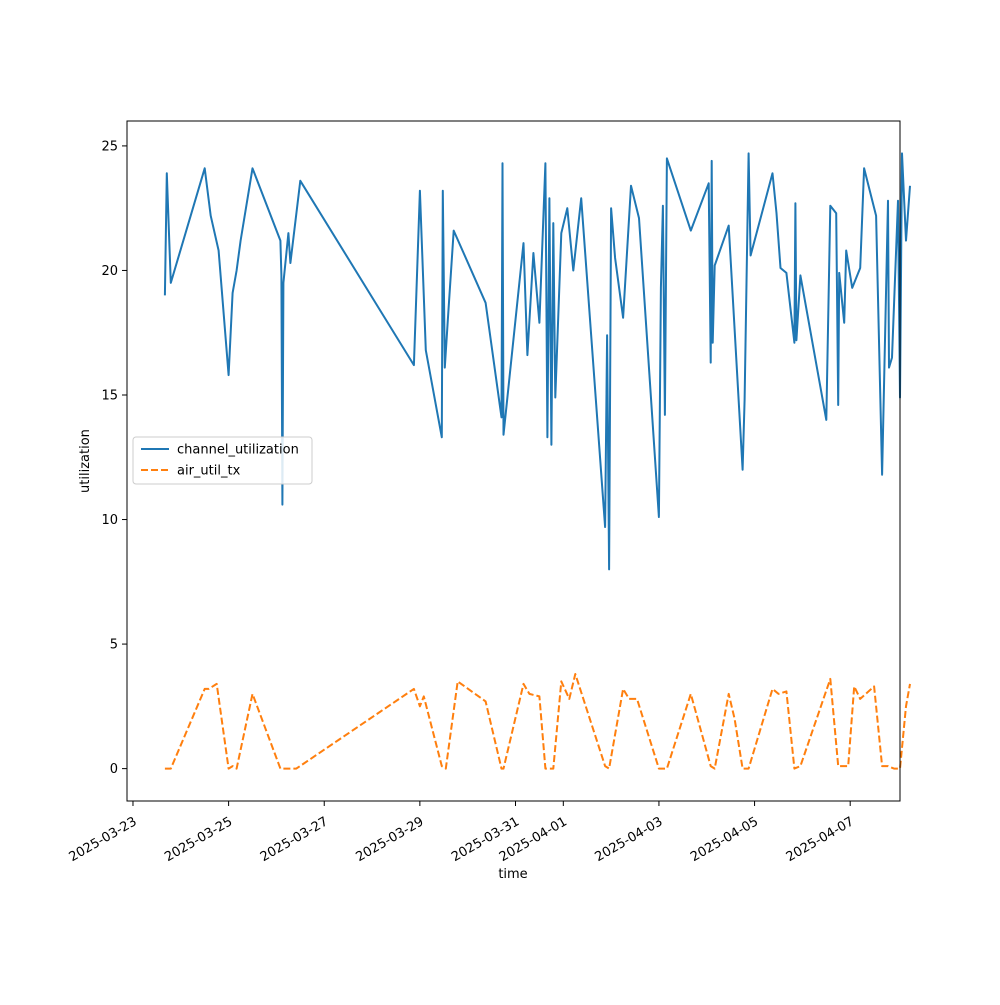 This screenshot has height=1005, width=1000. Describe the element at coordinates (109, 520) in the screenshot. I see `y-tick-label: 10` at that location.